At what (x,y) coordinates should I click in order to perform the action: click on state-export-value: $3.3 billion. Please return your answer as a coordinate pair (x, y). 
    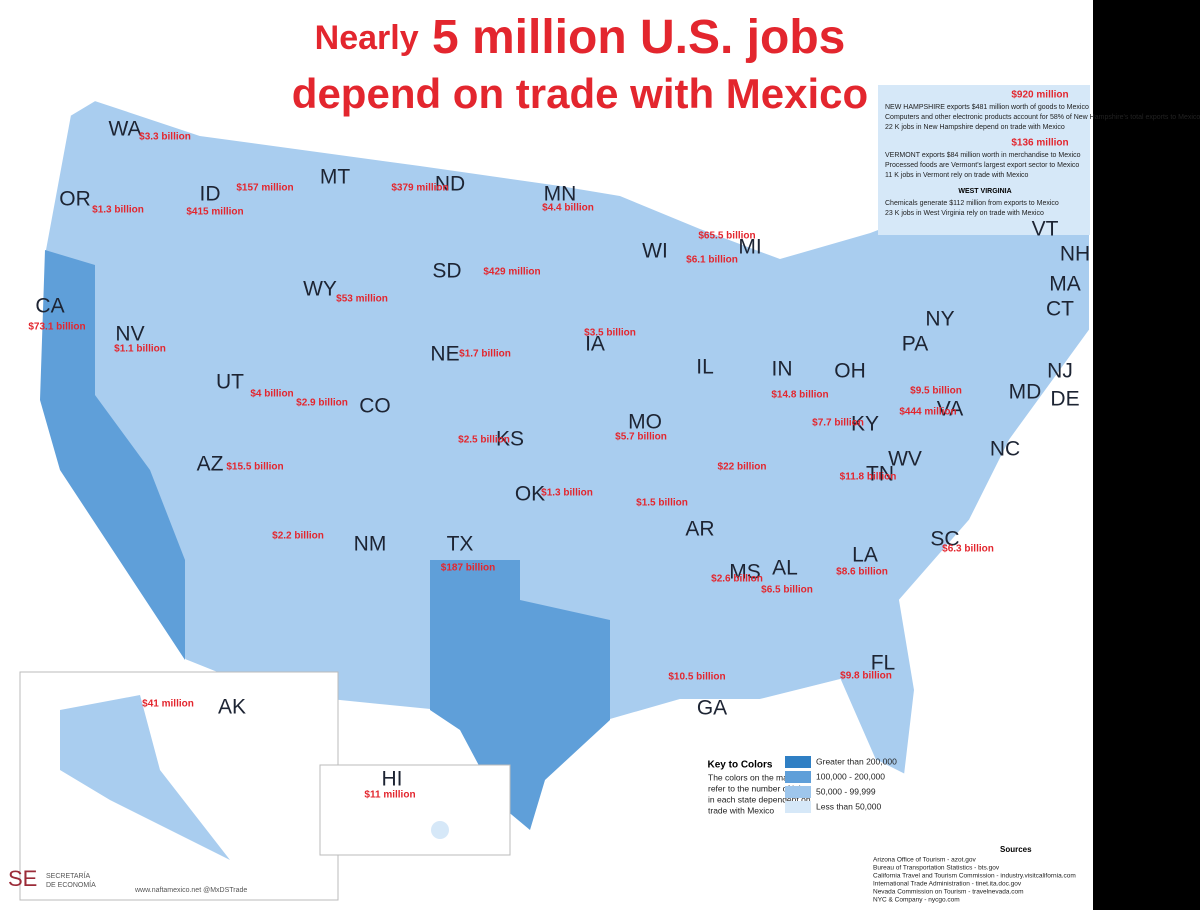
    Looking at the image, I should click on (165, 137).